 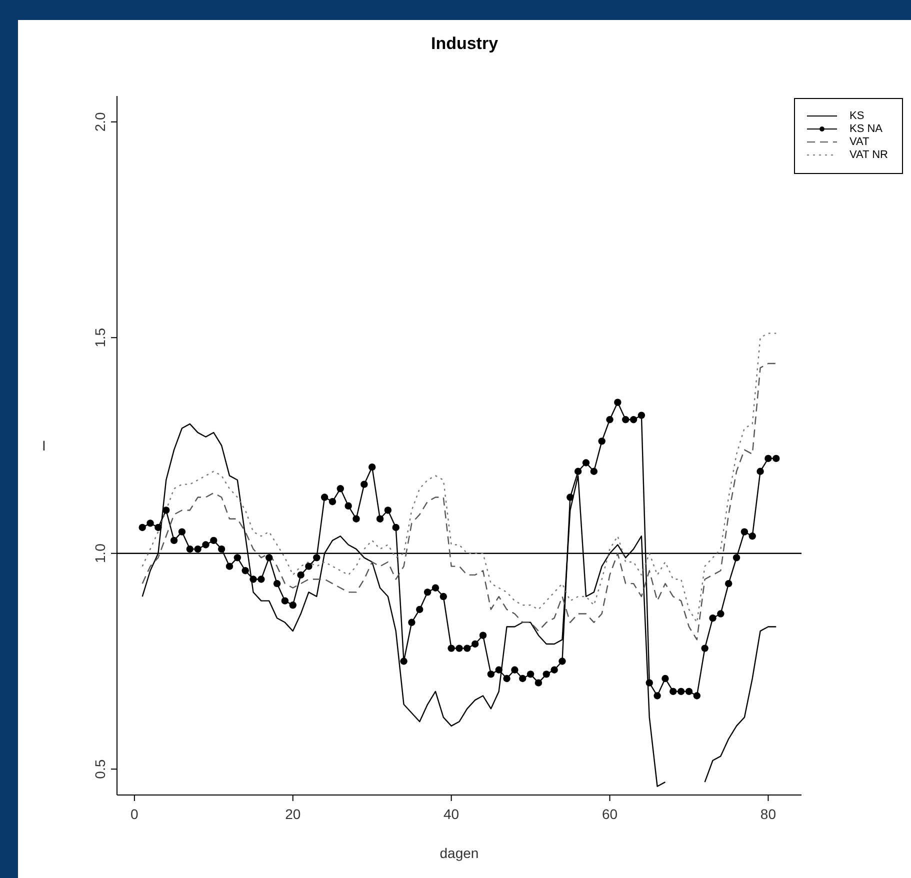 I want to click on x-tick-label: 40, so click(x=452, y=814).